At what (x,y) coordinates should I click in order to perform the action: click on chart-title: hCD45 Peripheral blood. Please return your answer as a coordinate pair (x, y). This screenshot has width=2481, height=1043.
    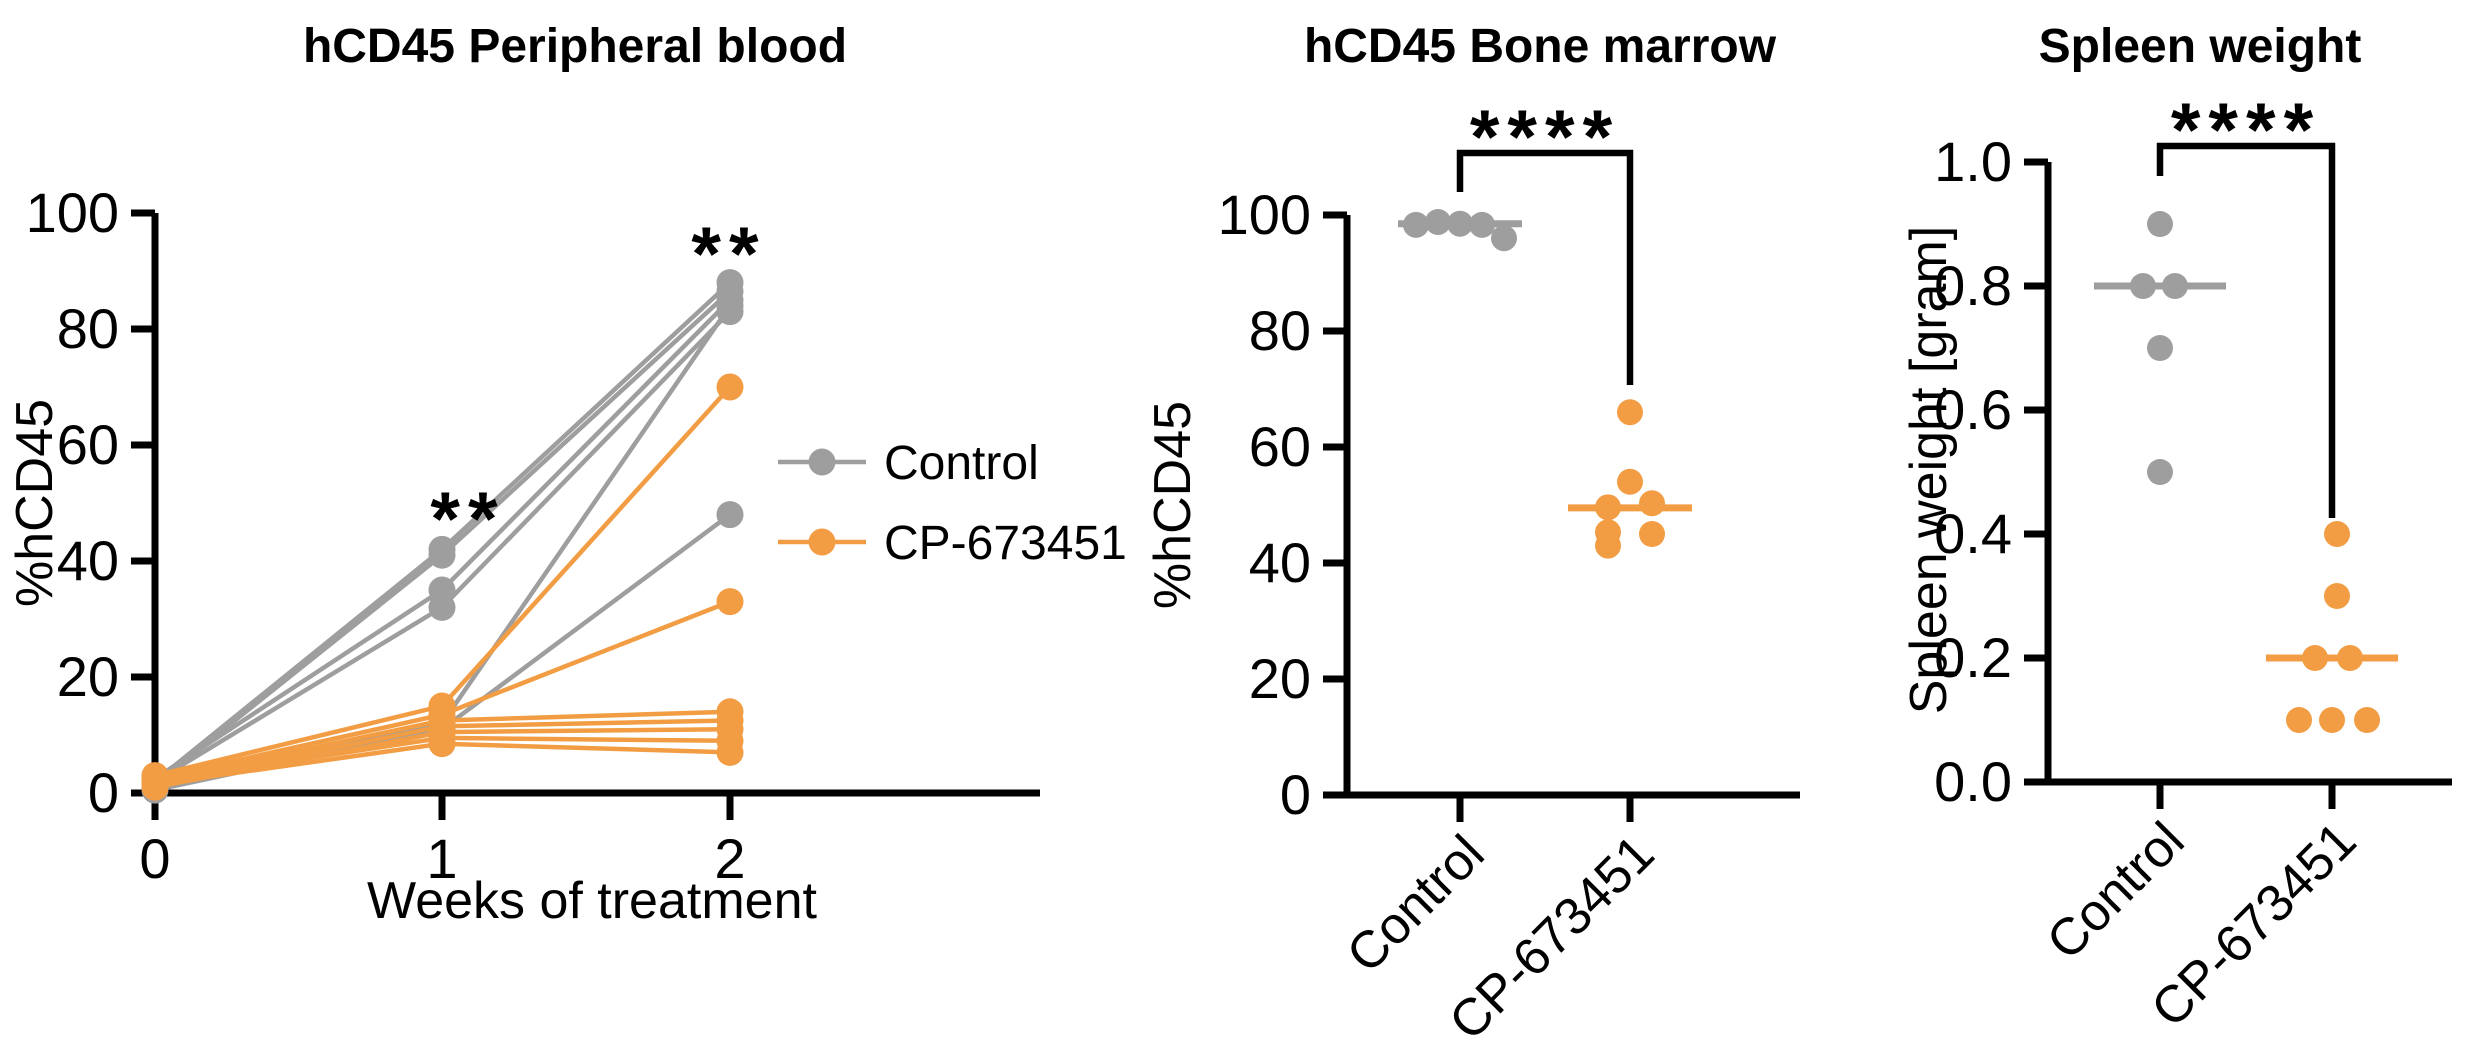
    Looking at the image, I should click on (575, 46).